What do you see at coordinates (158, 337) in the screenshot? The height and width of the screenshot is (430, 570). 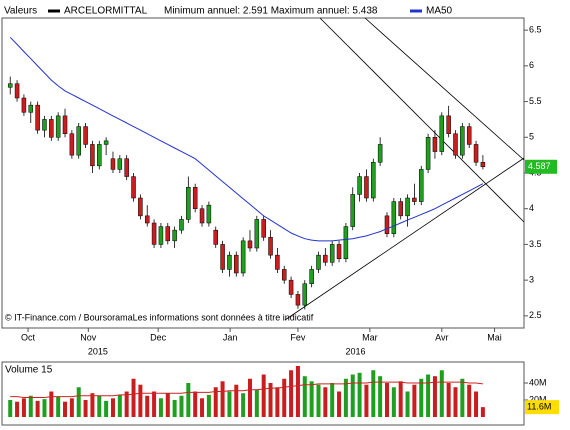 I see `x-tick-label: Dec` at bounding box center [158, 337].